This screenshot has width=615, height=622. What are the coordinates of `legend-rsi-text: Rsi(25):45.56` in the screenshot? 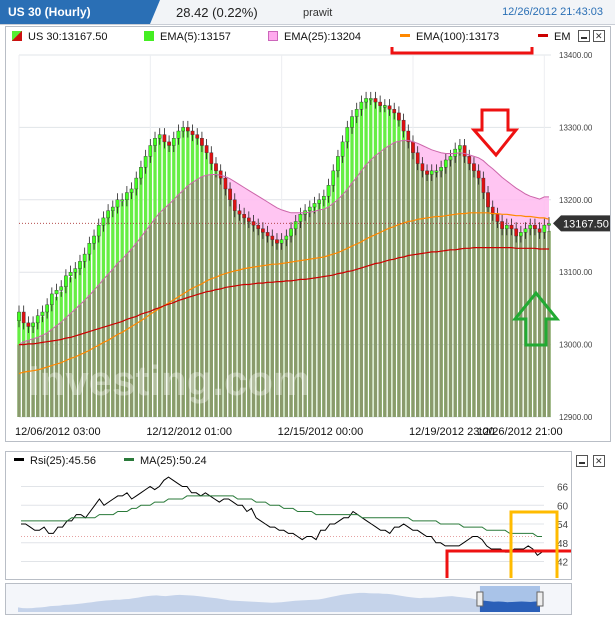 It's located at (63, 461).